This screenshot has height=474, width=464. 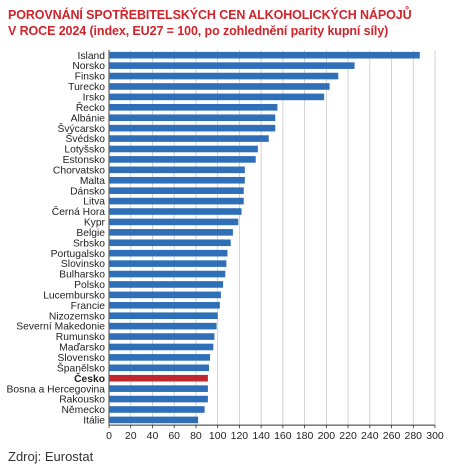 What do you see at coordinates (283, 436) in the screenshot?
I see `x-tick-label: 160` at bounding box center [283, 436].